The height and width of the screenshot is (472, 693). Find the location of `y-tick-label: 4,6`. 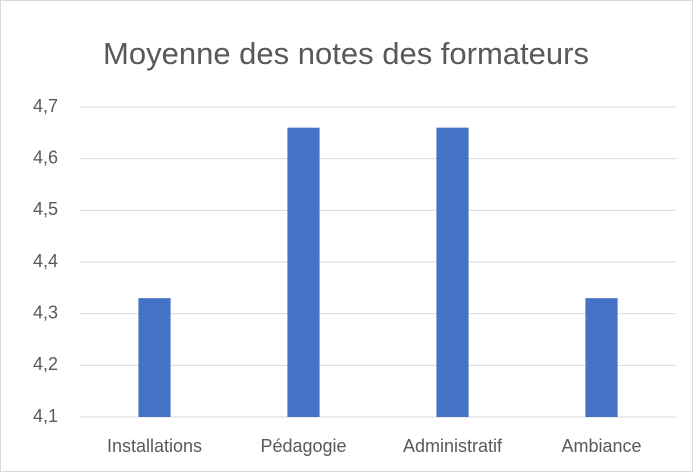

y-tick-label: 4,6 is located at coordinates (45, 157).